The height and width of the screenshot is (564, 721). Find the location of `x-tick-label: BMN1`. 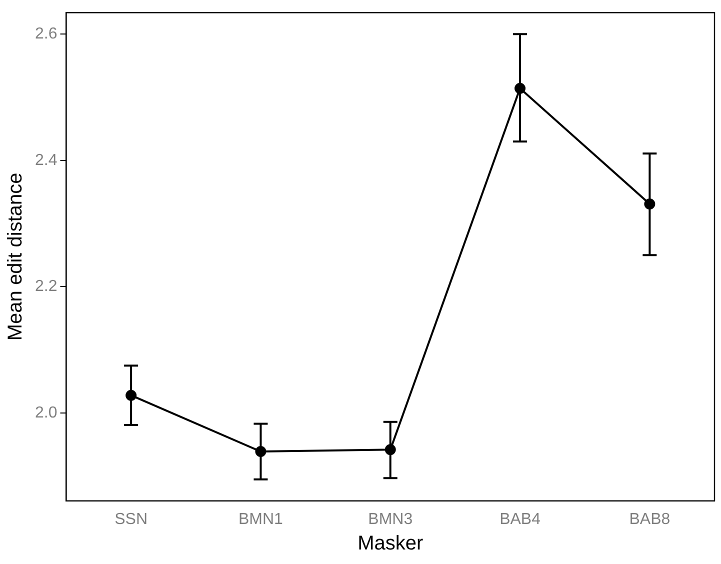

x-tick-label: BMN1 is located at coordinates (261, 519).